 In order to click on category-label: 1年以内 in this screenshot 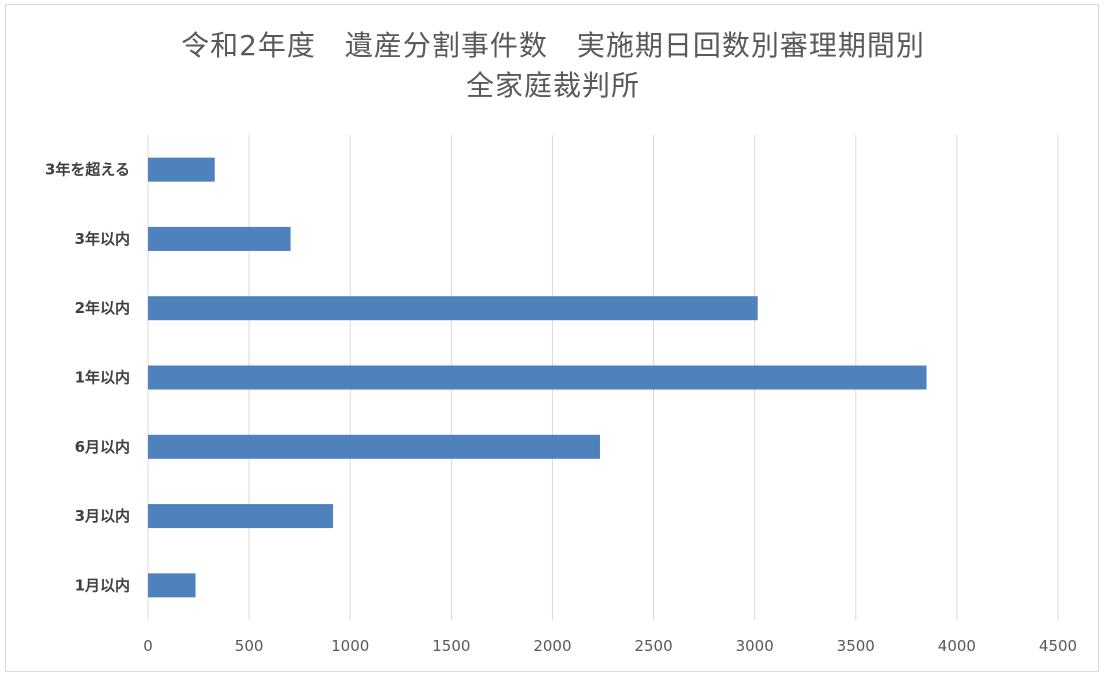, I will do `click(102, 378)`.